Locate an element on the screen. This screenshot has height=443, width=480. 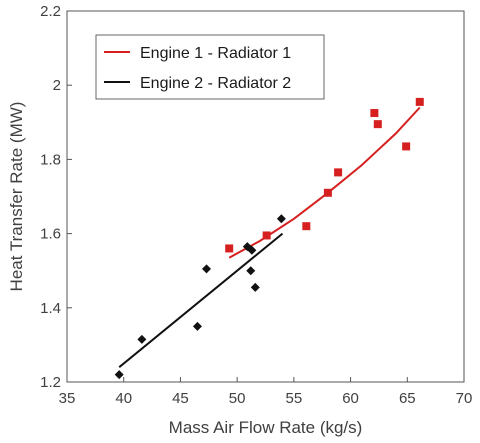
x-tick-label: 65 is located at coordinates (407, 398).